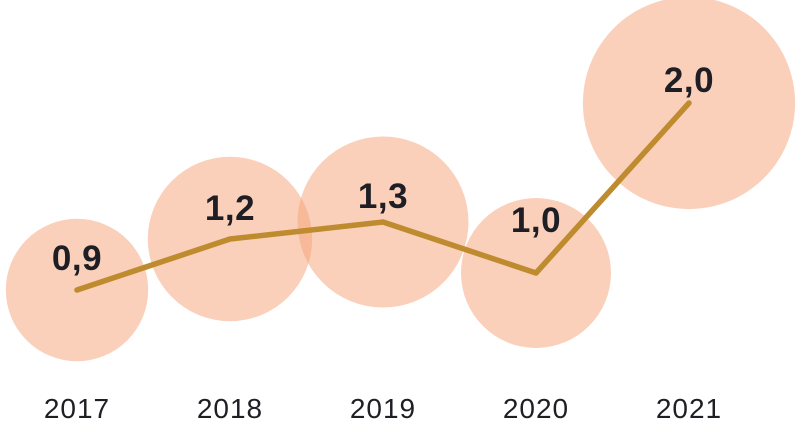 The image size is (798, 424). I want to click on value-label: 1,2, so click(230, 208).